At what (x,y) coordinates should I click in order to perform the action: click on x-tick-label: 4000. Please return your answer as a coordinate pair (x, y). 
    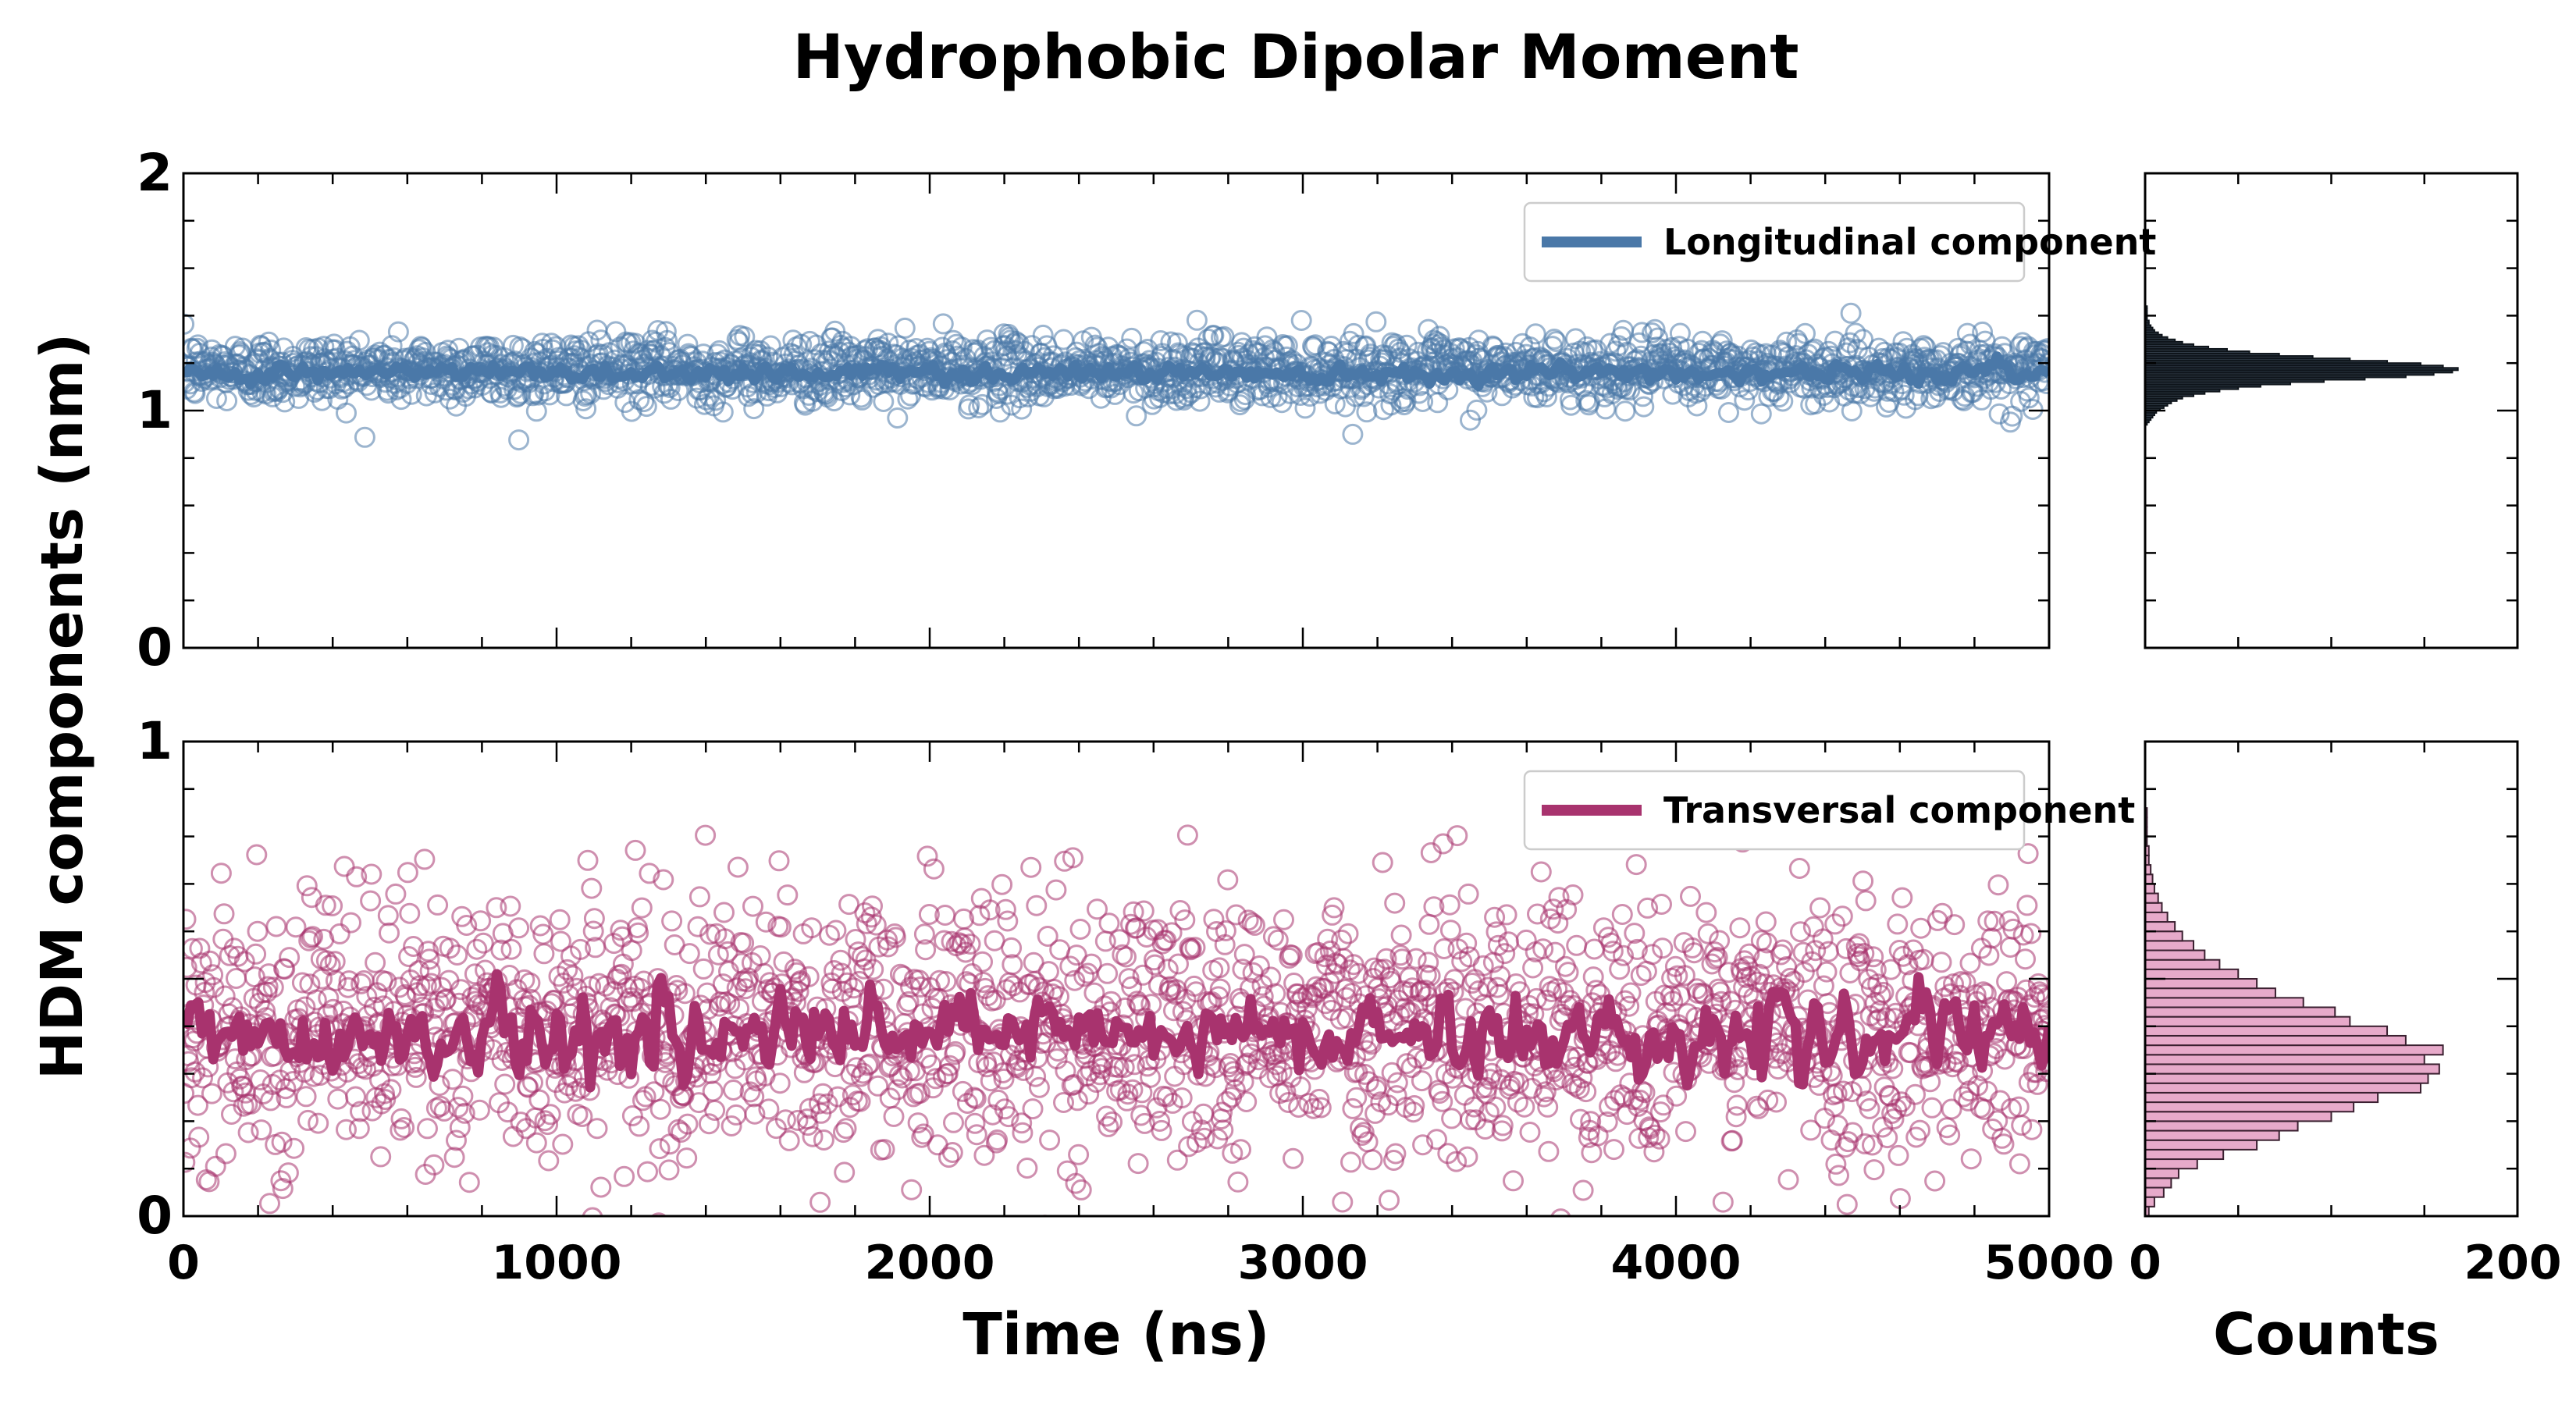
    Looking at the image, I should click on (1677, 1263).